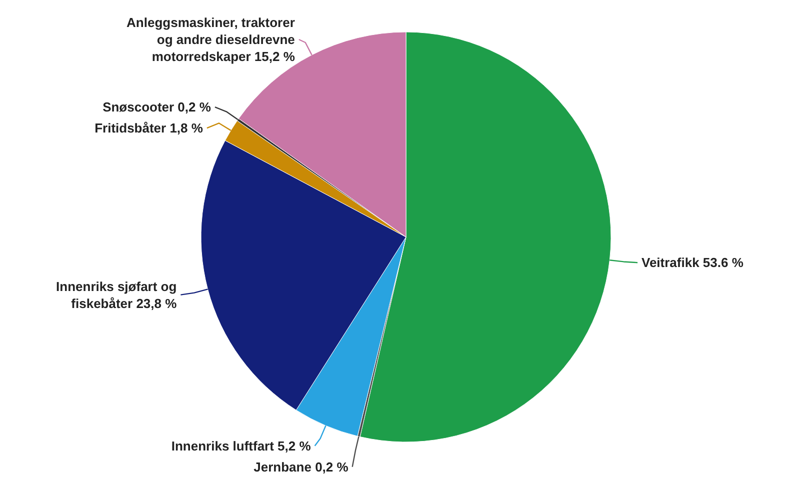 The width and height of the screenshot is (790, 494). I want to click on slice-label: Jernbane 0,2 %, so click(301, 466).